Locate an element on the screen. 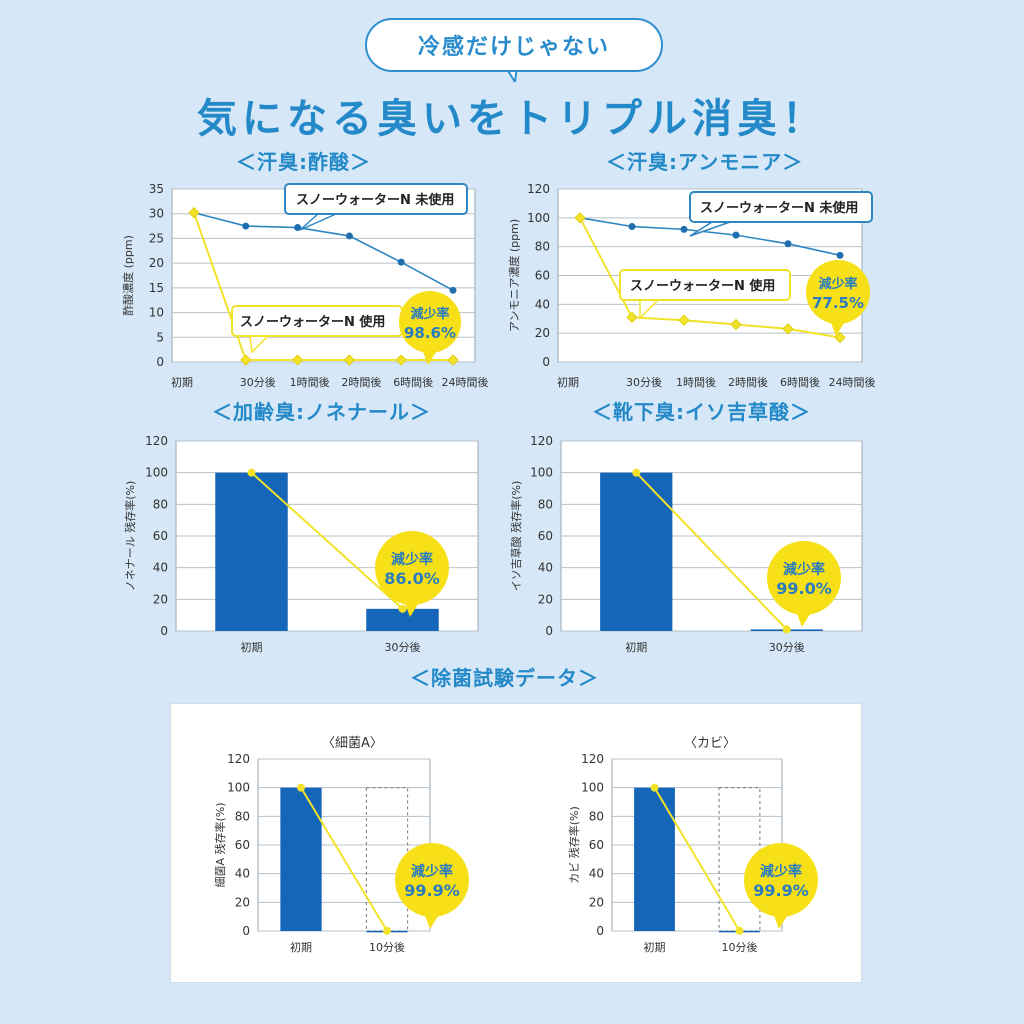 This screenshot has width=1024, height=1024. section-title-feet-isovaleric: ＜靴下臭:イソ吉草酸＞ is located at coordinates (701, 412).